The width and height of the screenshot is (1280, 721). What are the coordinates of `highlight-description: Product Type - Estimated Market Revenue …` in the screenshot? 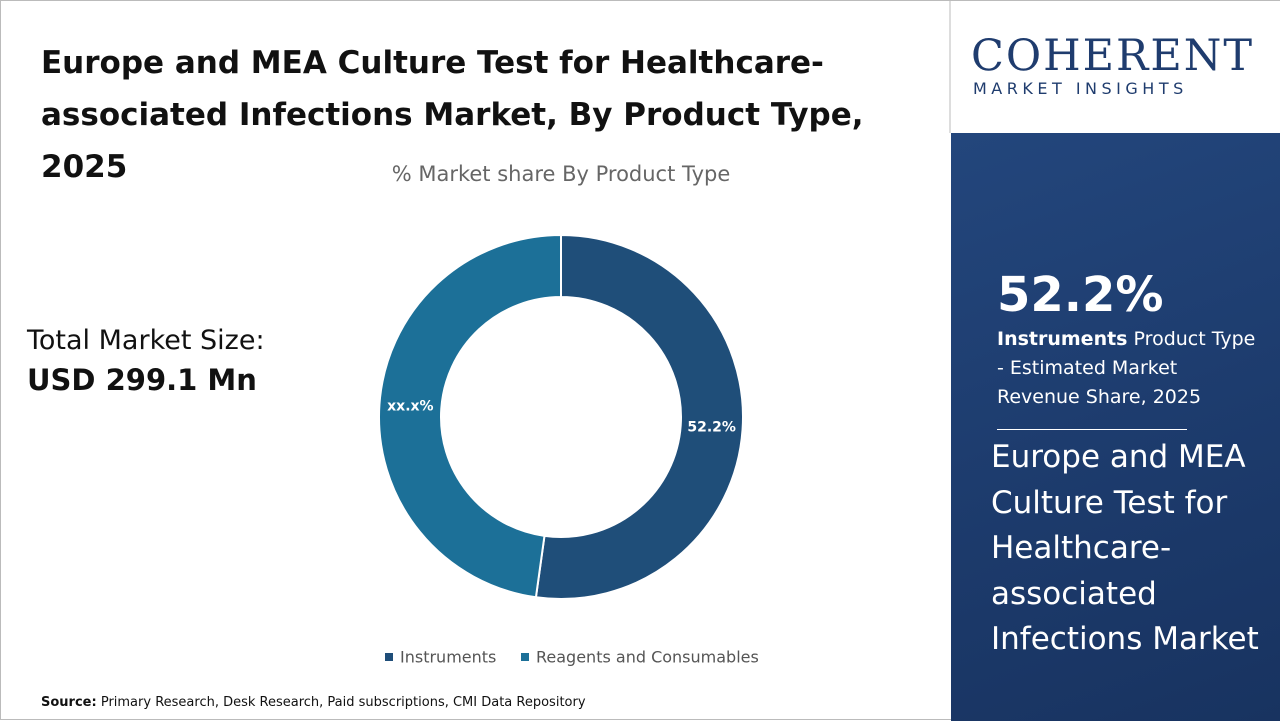 It's located at (1126, 368).